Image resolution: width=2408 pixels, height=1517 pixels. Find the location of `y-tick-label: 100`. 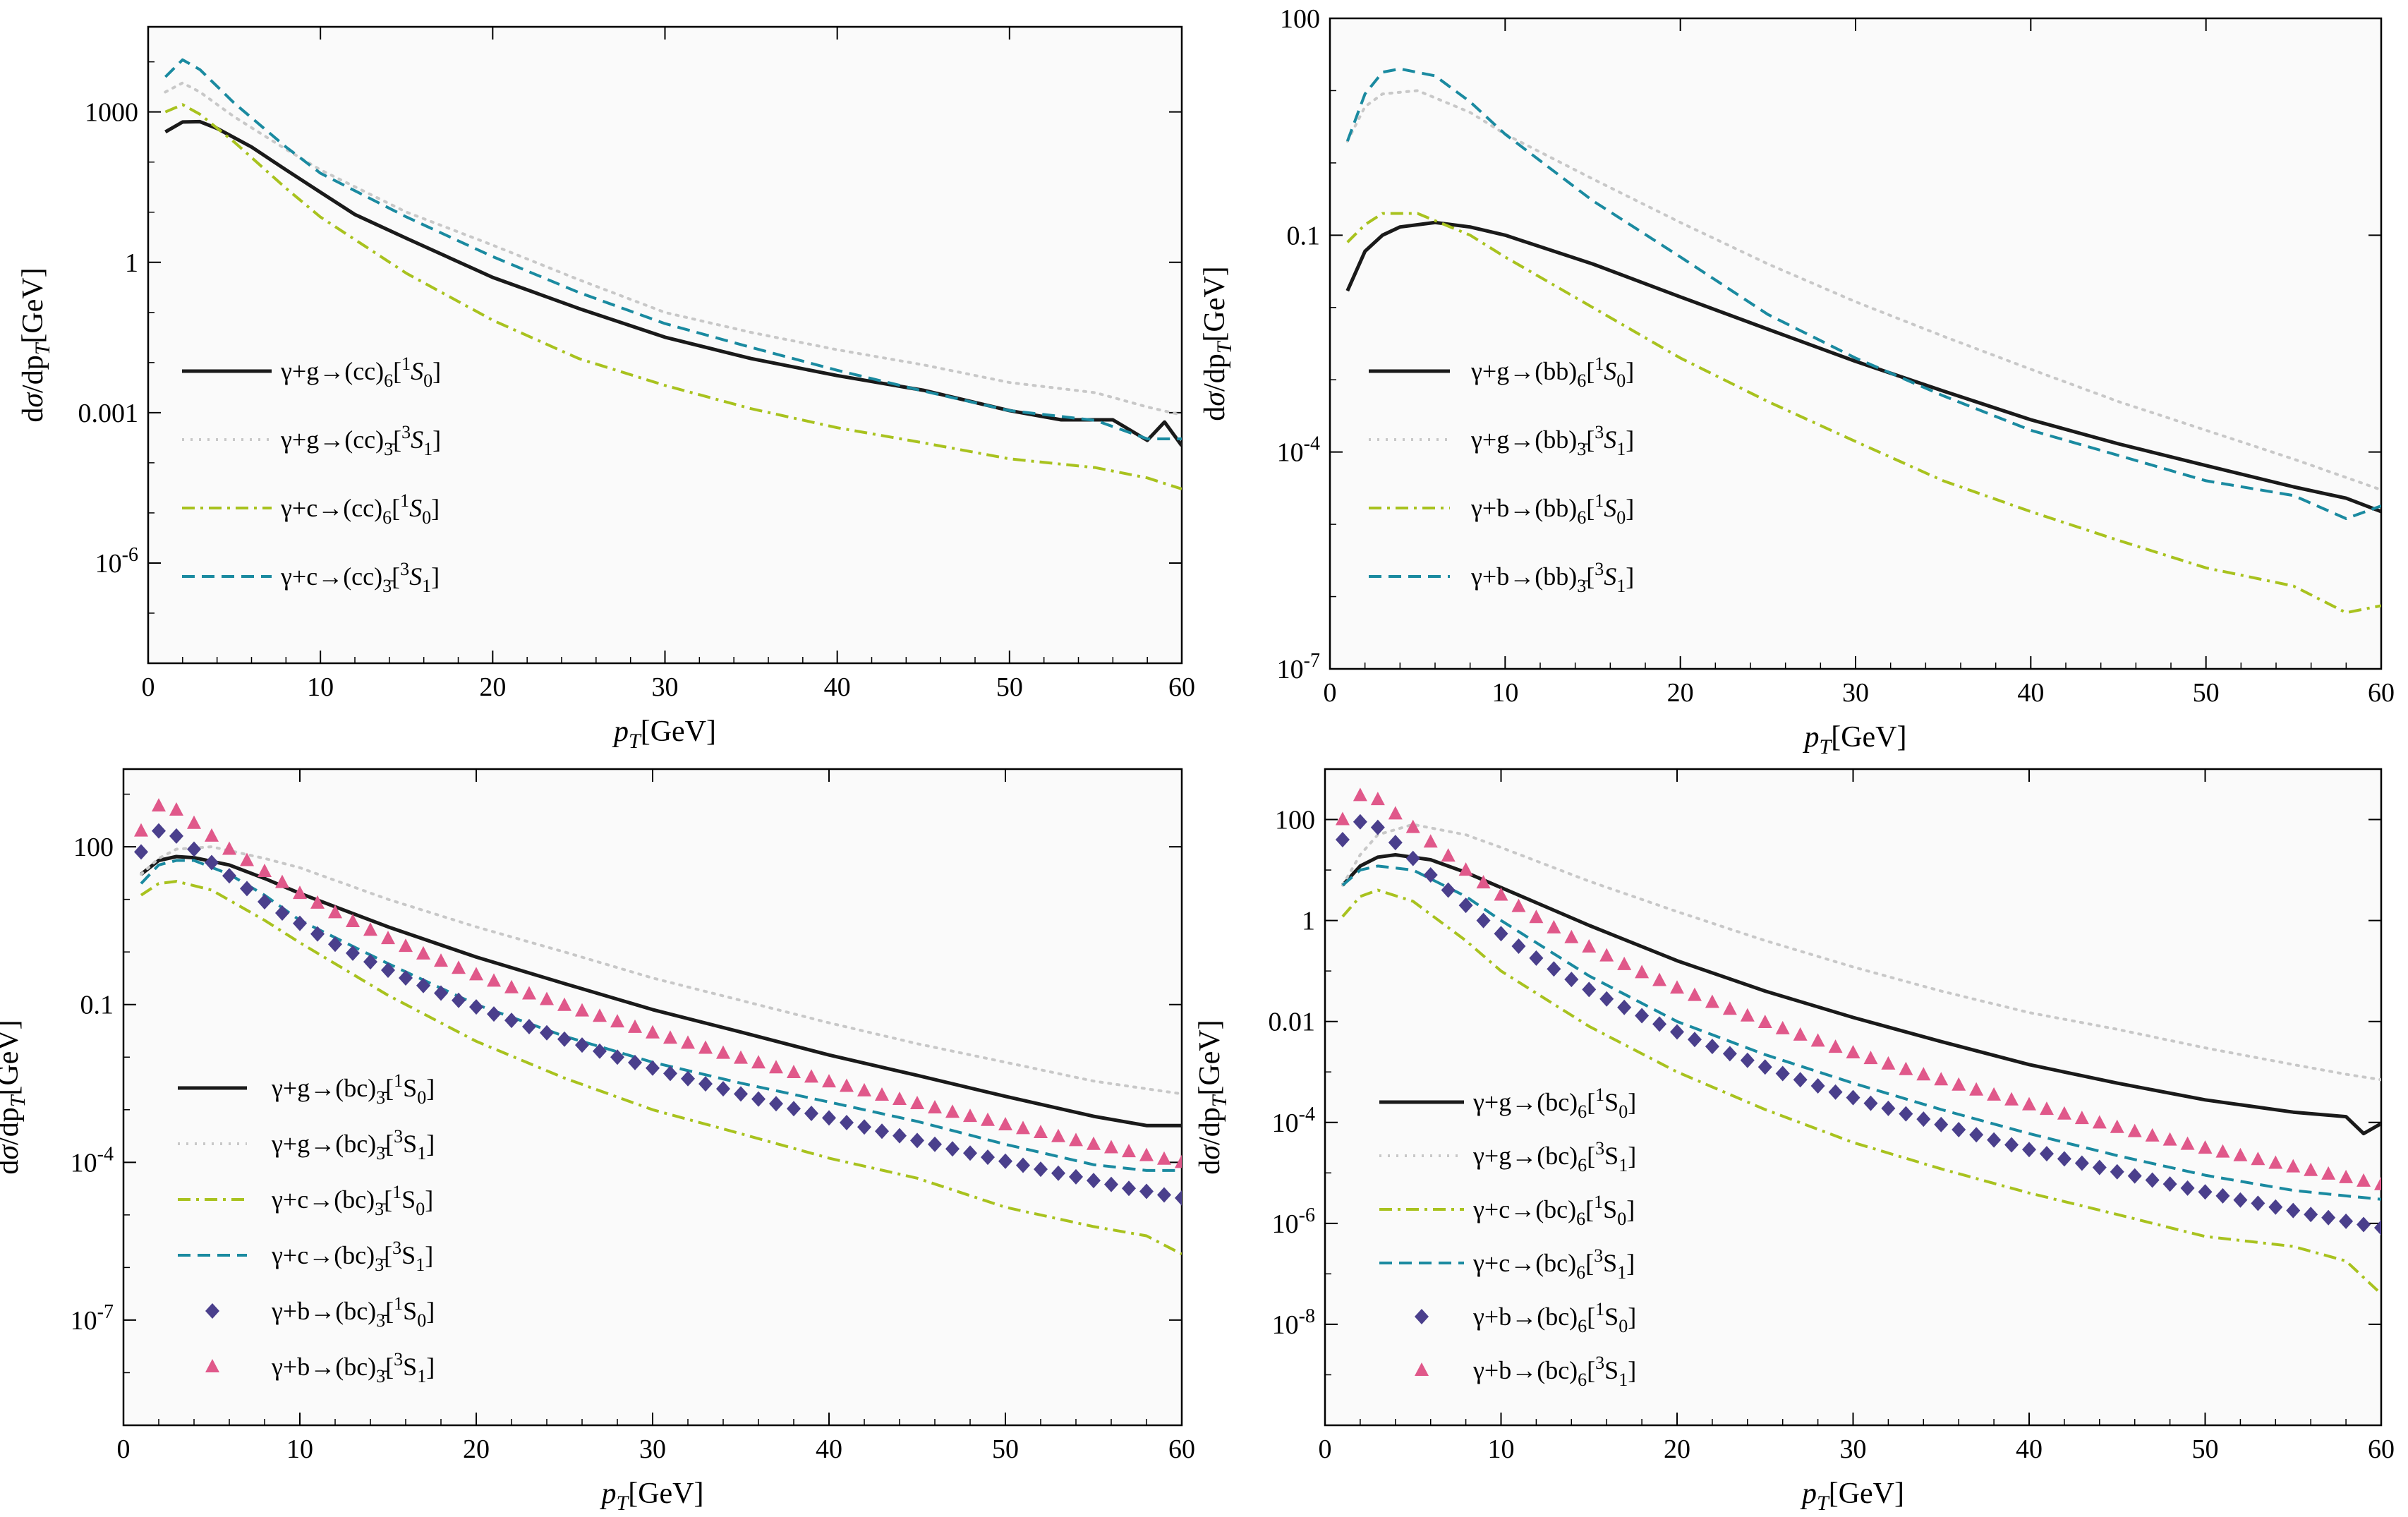

y-tick-label: 100 is located at coordinates (1295, 820).